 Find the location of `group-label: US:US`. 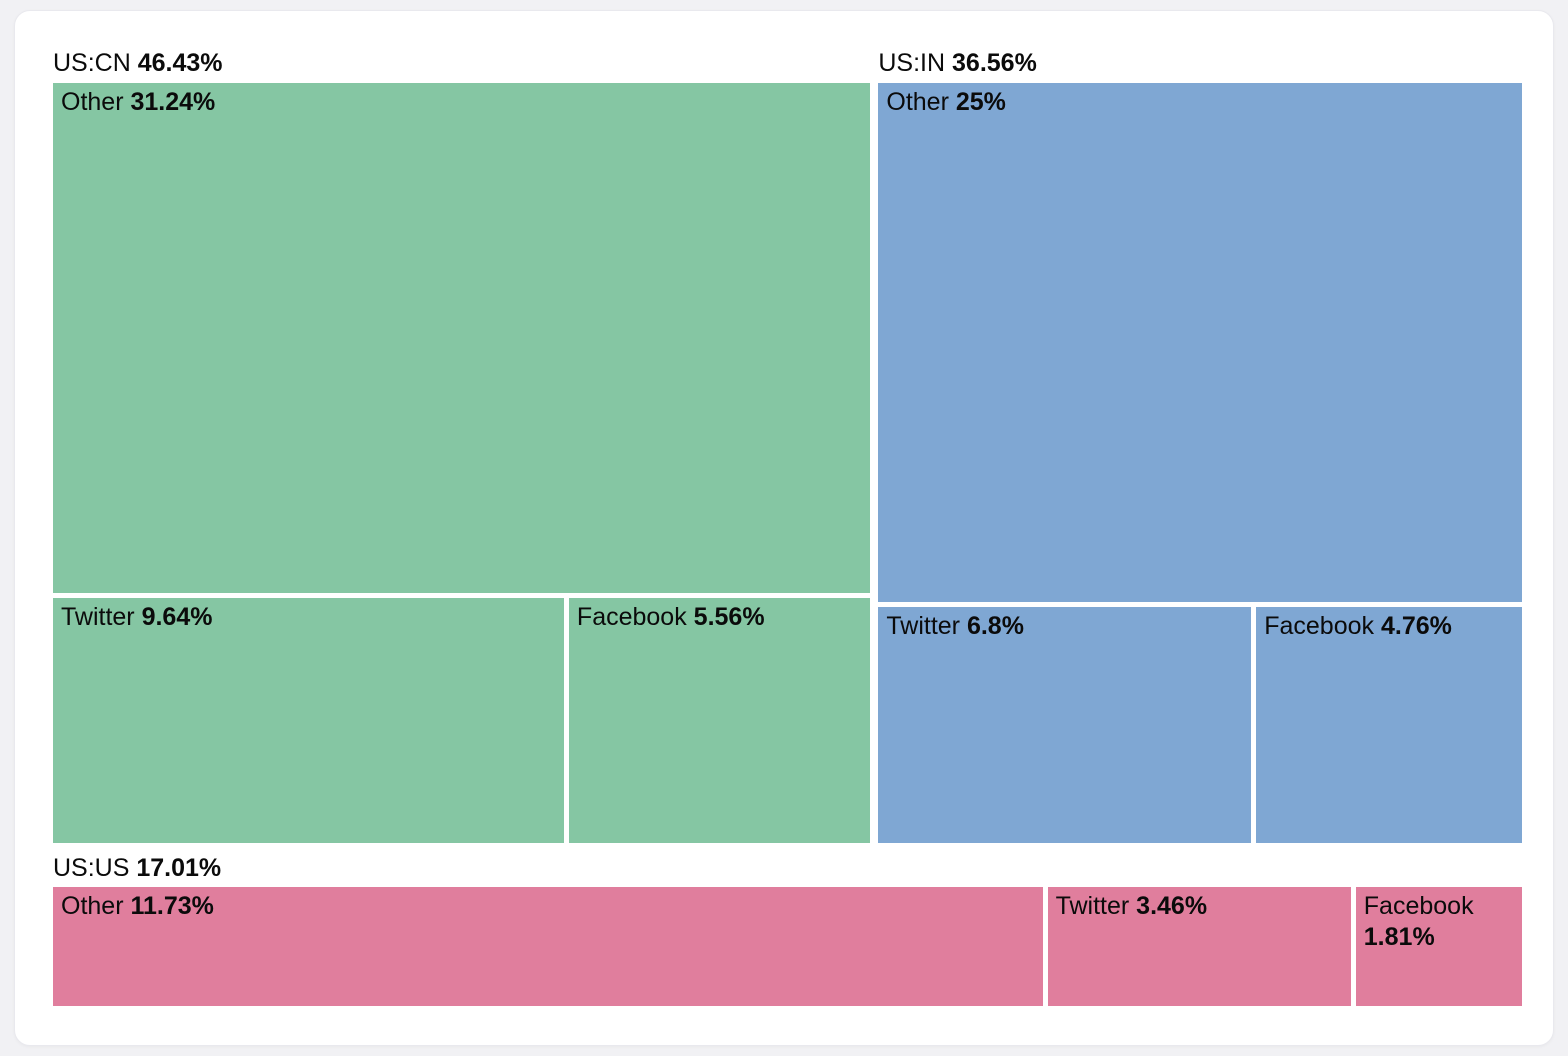

group-label: US:US is located at coordinates (91, 867).